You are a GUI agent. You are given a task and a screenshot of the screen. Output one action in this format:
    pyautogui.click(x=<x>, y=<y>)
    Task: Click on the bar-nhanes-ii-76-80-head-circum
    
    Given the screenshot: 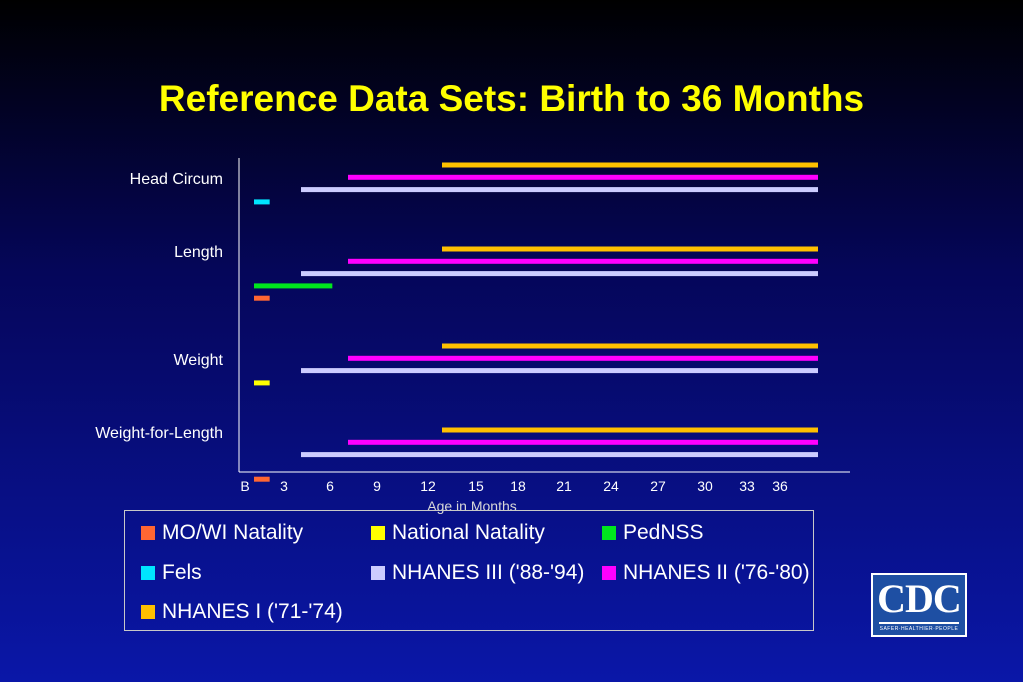 What is the action you would take?
    pyautogui.click(x=583, y=177)
    